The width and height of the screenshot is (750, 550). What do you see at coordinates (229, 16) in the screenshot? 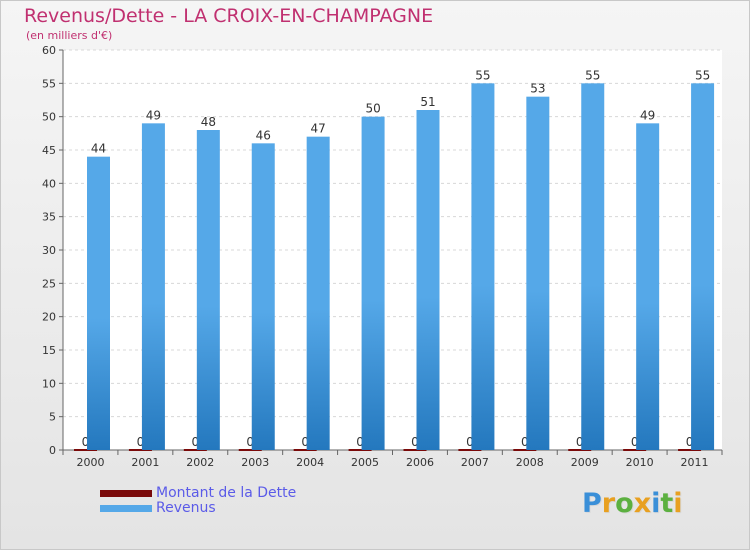
I see `chart-title: Revenus/Dette - LA CROIX-EN-CHAMPAGNE` at bounding box center [229, 16].